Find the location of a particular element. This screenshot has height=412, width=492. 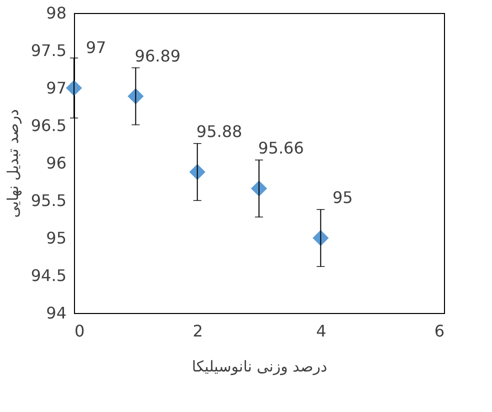

y-tick-label: 97.5 is located at coordinates (48, 50).